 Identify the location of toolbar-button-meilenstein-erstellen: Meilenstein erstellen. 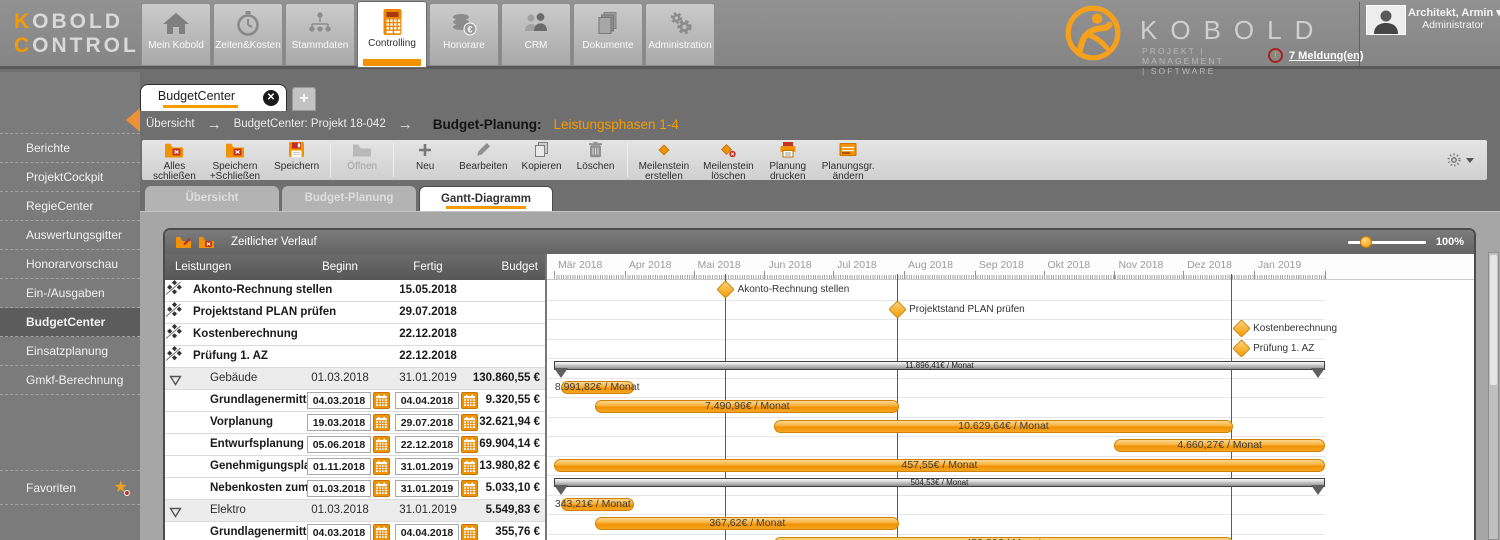
(664, 161).